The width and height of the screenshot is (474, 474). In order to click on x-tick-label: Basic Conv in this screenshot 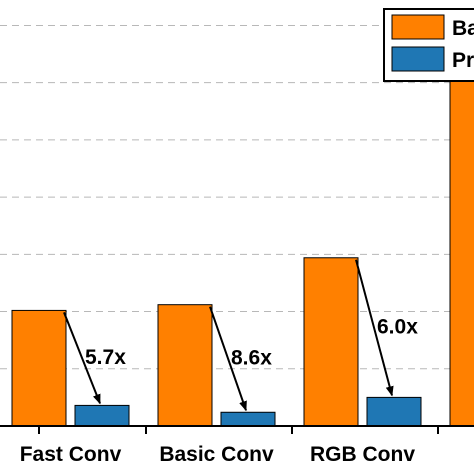, I will do `click(216, 454)`.